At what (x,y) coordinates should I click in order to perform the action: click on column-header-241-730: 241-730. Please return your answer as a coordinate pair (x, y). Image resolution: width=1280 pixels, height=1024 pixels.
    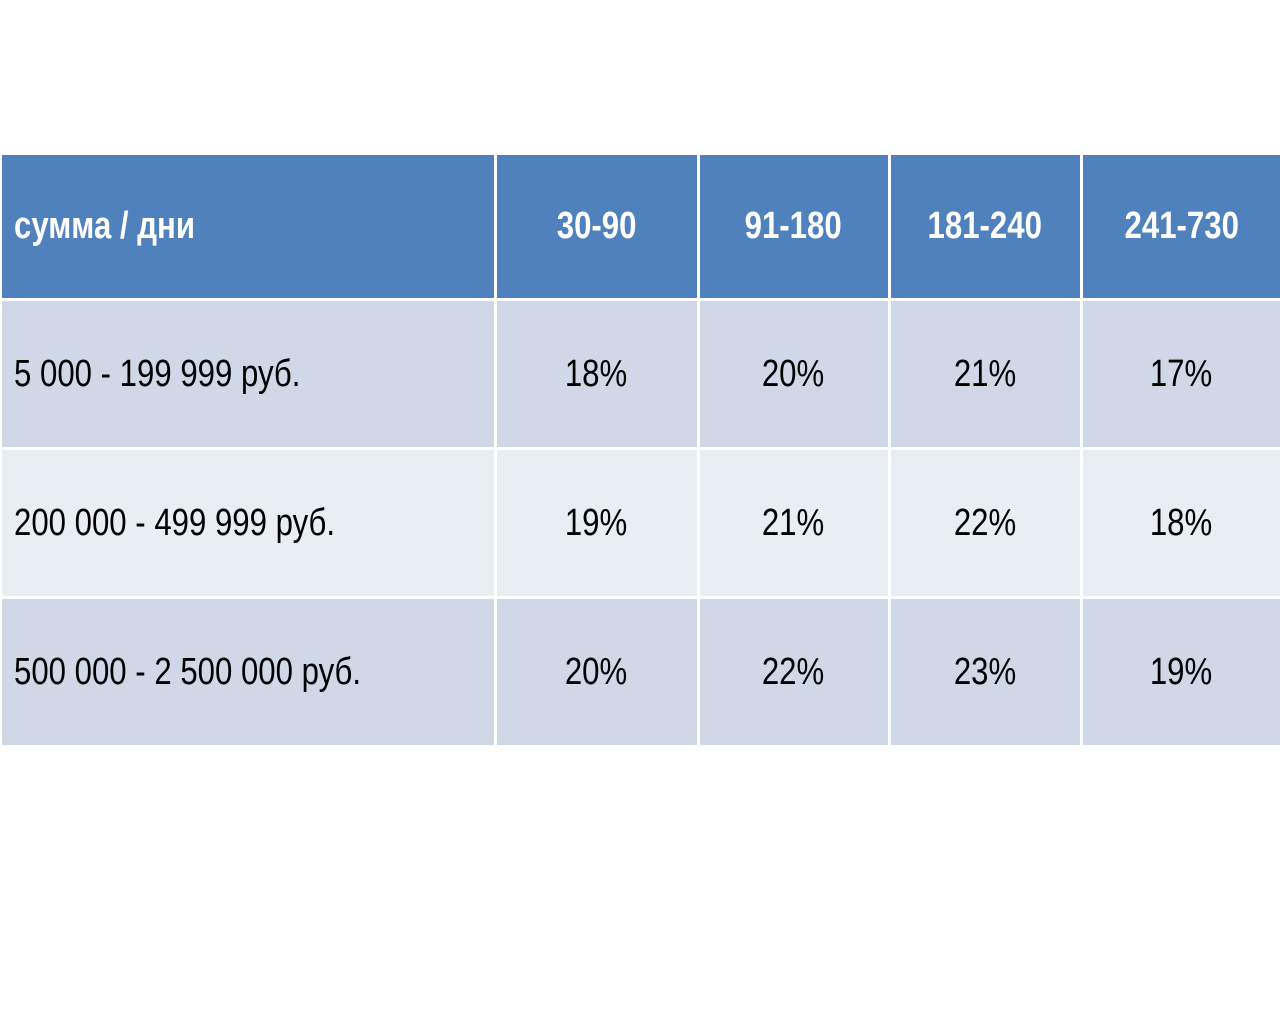
    Looking at the image, I should click on (1180, 228).